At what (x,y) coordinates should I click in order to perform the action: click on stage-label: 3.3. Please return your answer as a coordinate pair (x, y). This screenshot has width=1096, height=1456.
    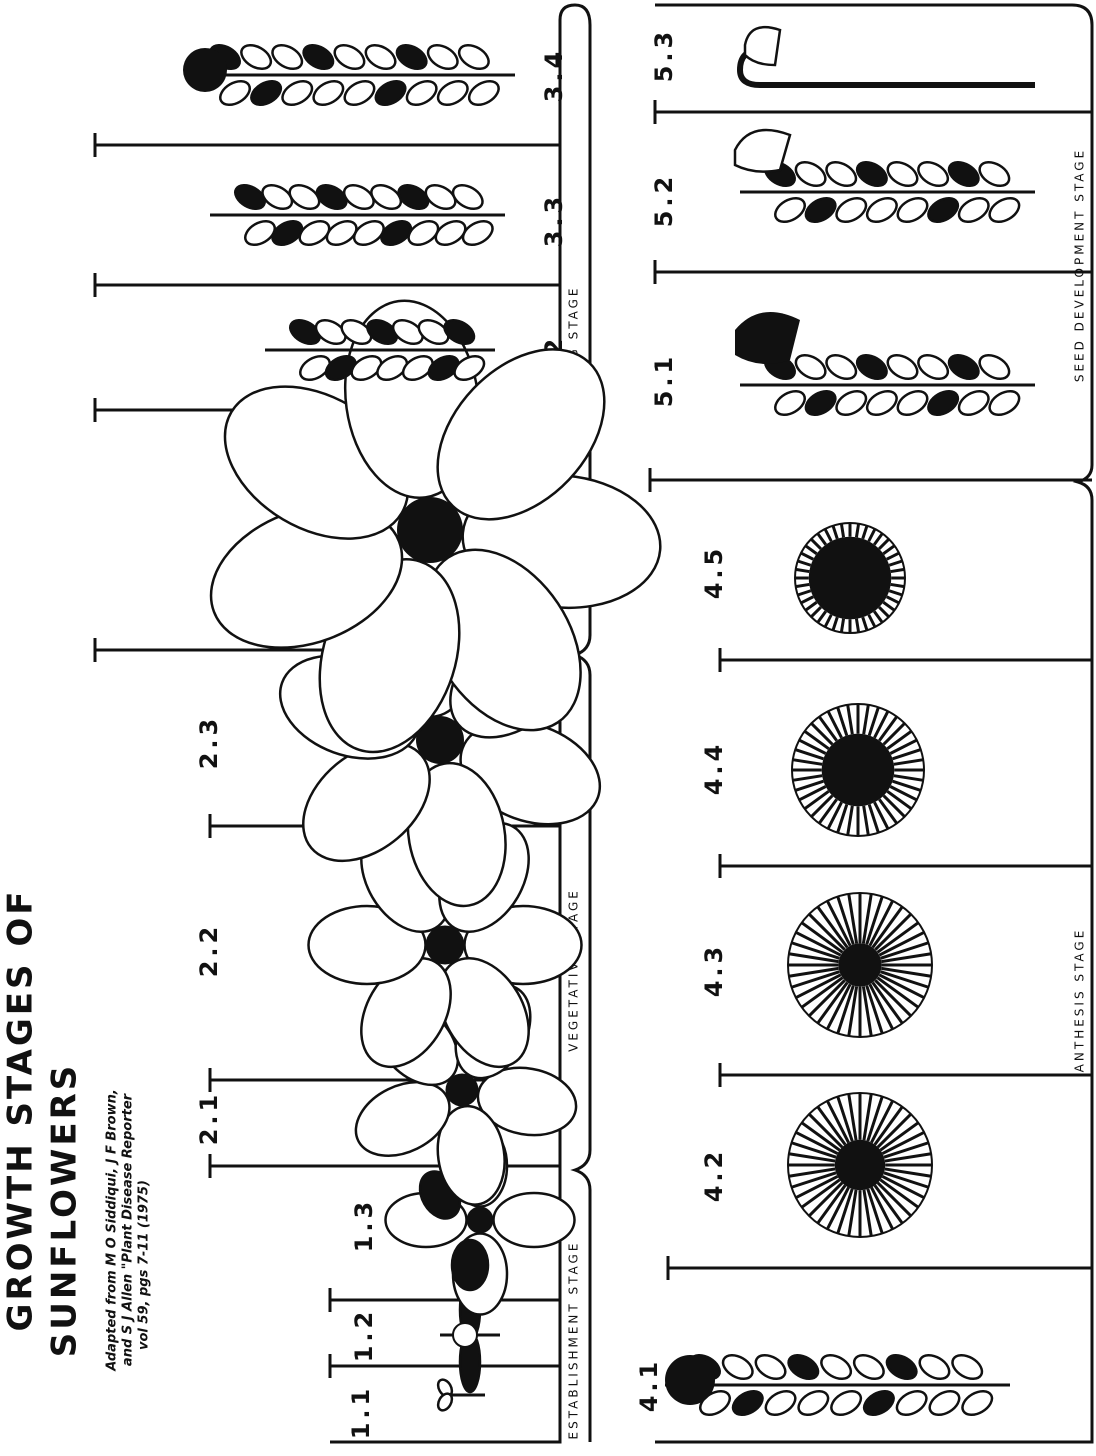
    Looking at the image, I should click on (554, 220).